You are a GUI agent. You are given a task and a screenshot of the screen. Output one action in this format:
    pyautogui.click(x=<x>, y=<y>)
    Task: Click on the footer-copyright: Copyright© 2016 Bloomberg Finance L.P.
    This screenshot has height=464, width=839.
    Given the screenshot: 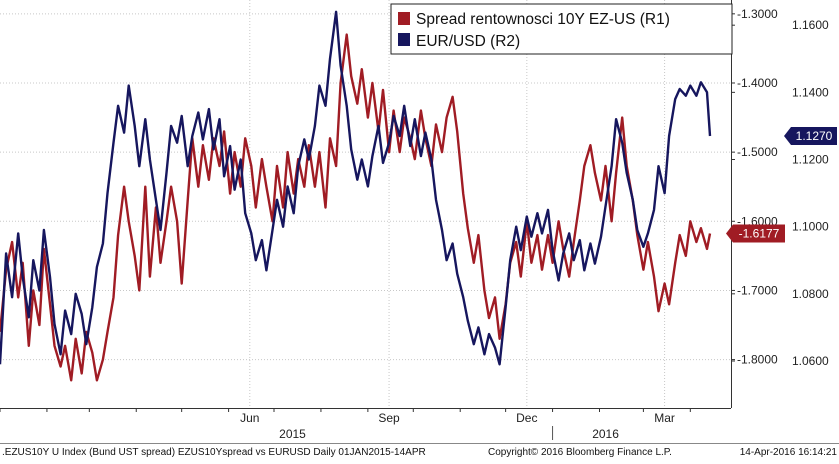 What is the action you would take?
    pyautogui.click(x=580, y=452)
    